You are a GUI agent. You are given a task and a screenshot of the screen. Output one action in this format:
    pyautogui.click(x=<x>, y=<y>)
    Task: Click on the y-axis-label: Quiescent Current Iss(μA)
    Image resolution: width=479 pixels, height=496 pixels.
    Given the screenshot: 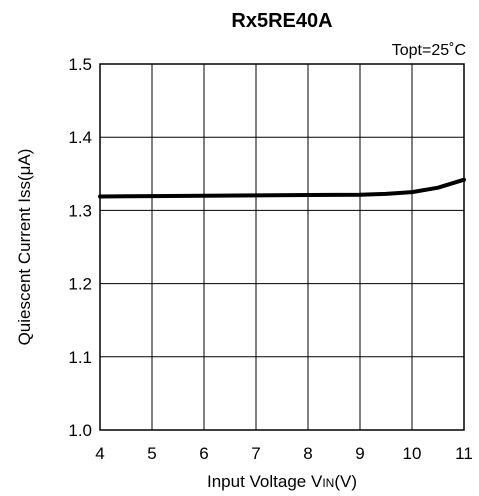 What is the action you would take?
    pyautogui.click(x=24, y=247)
    